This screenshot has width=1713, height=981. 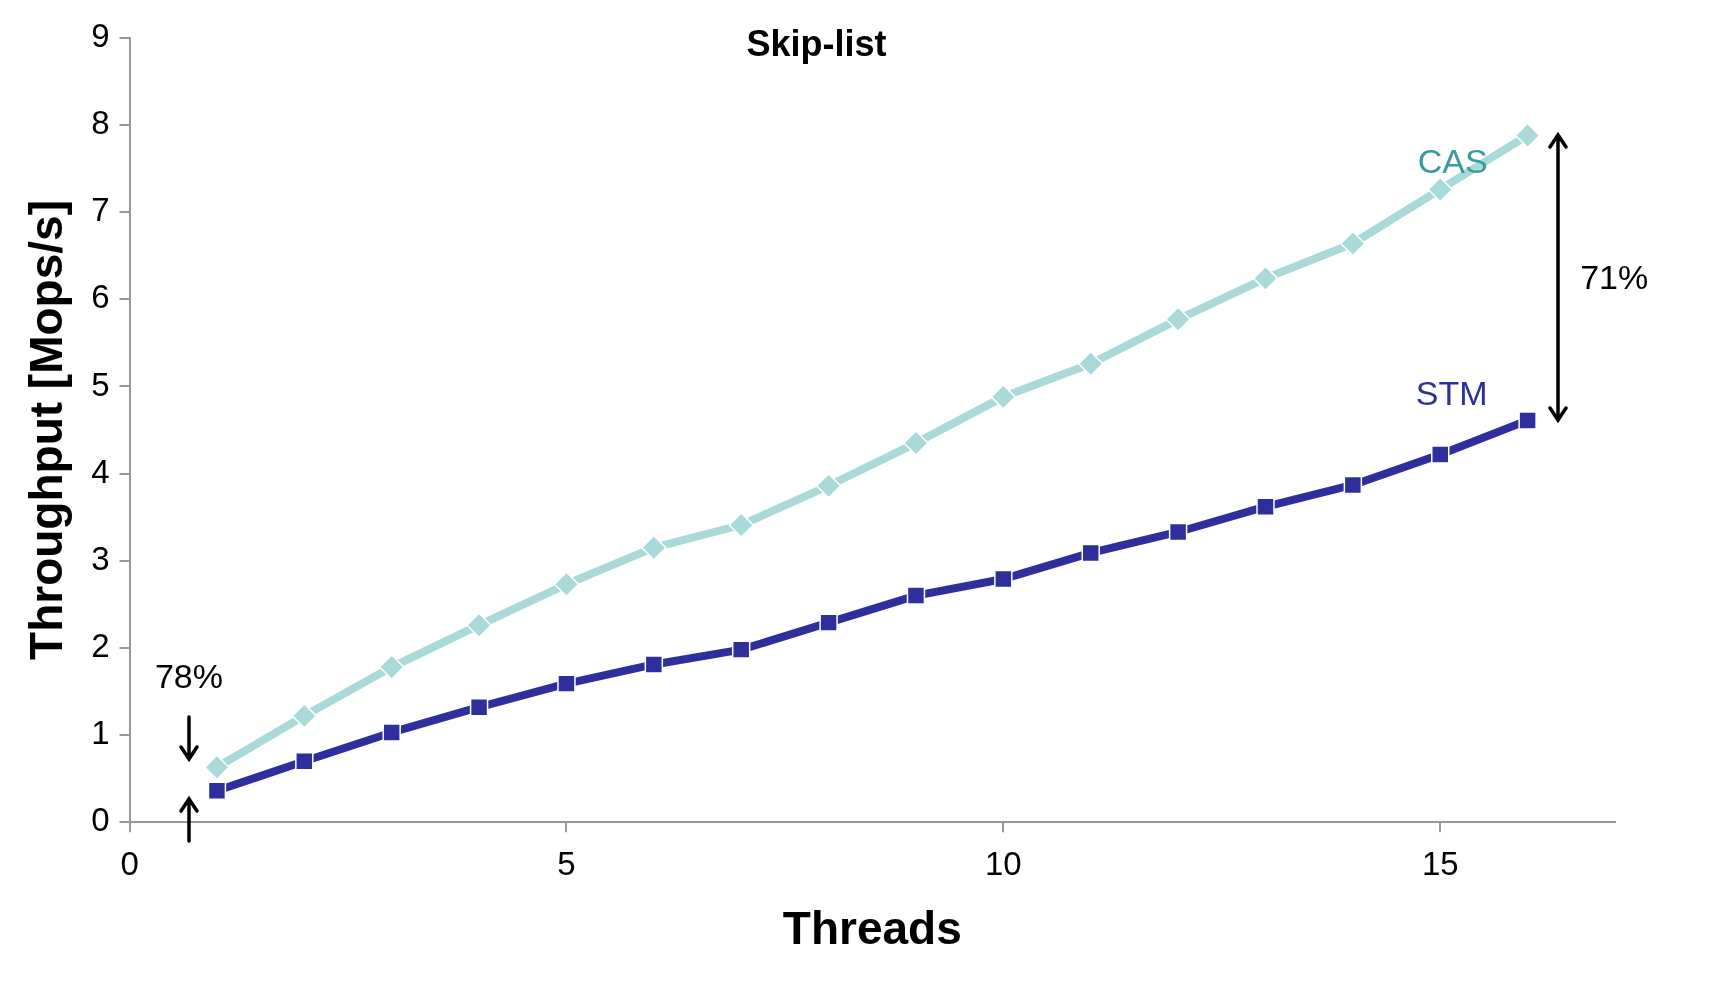 What do you see at coordinates (100, 384) in the screenshot?
I see `y-tick-label: 5` at bounding box center [100, 384].